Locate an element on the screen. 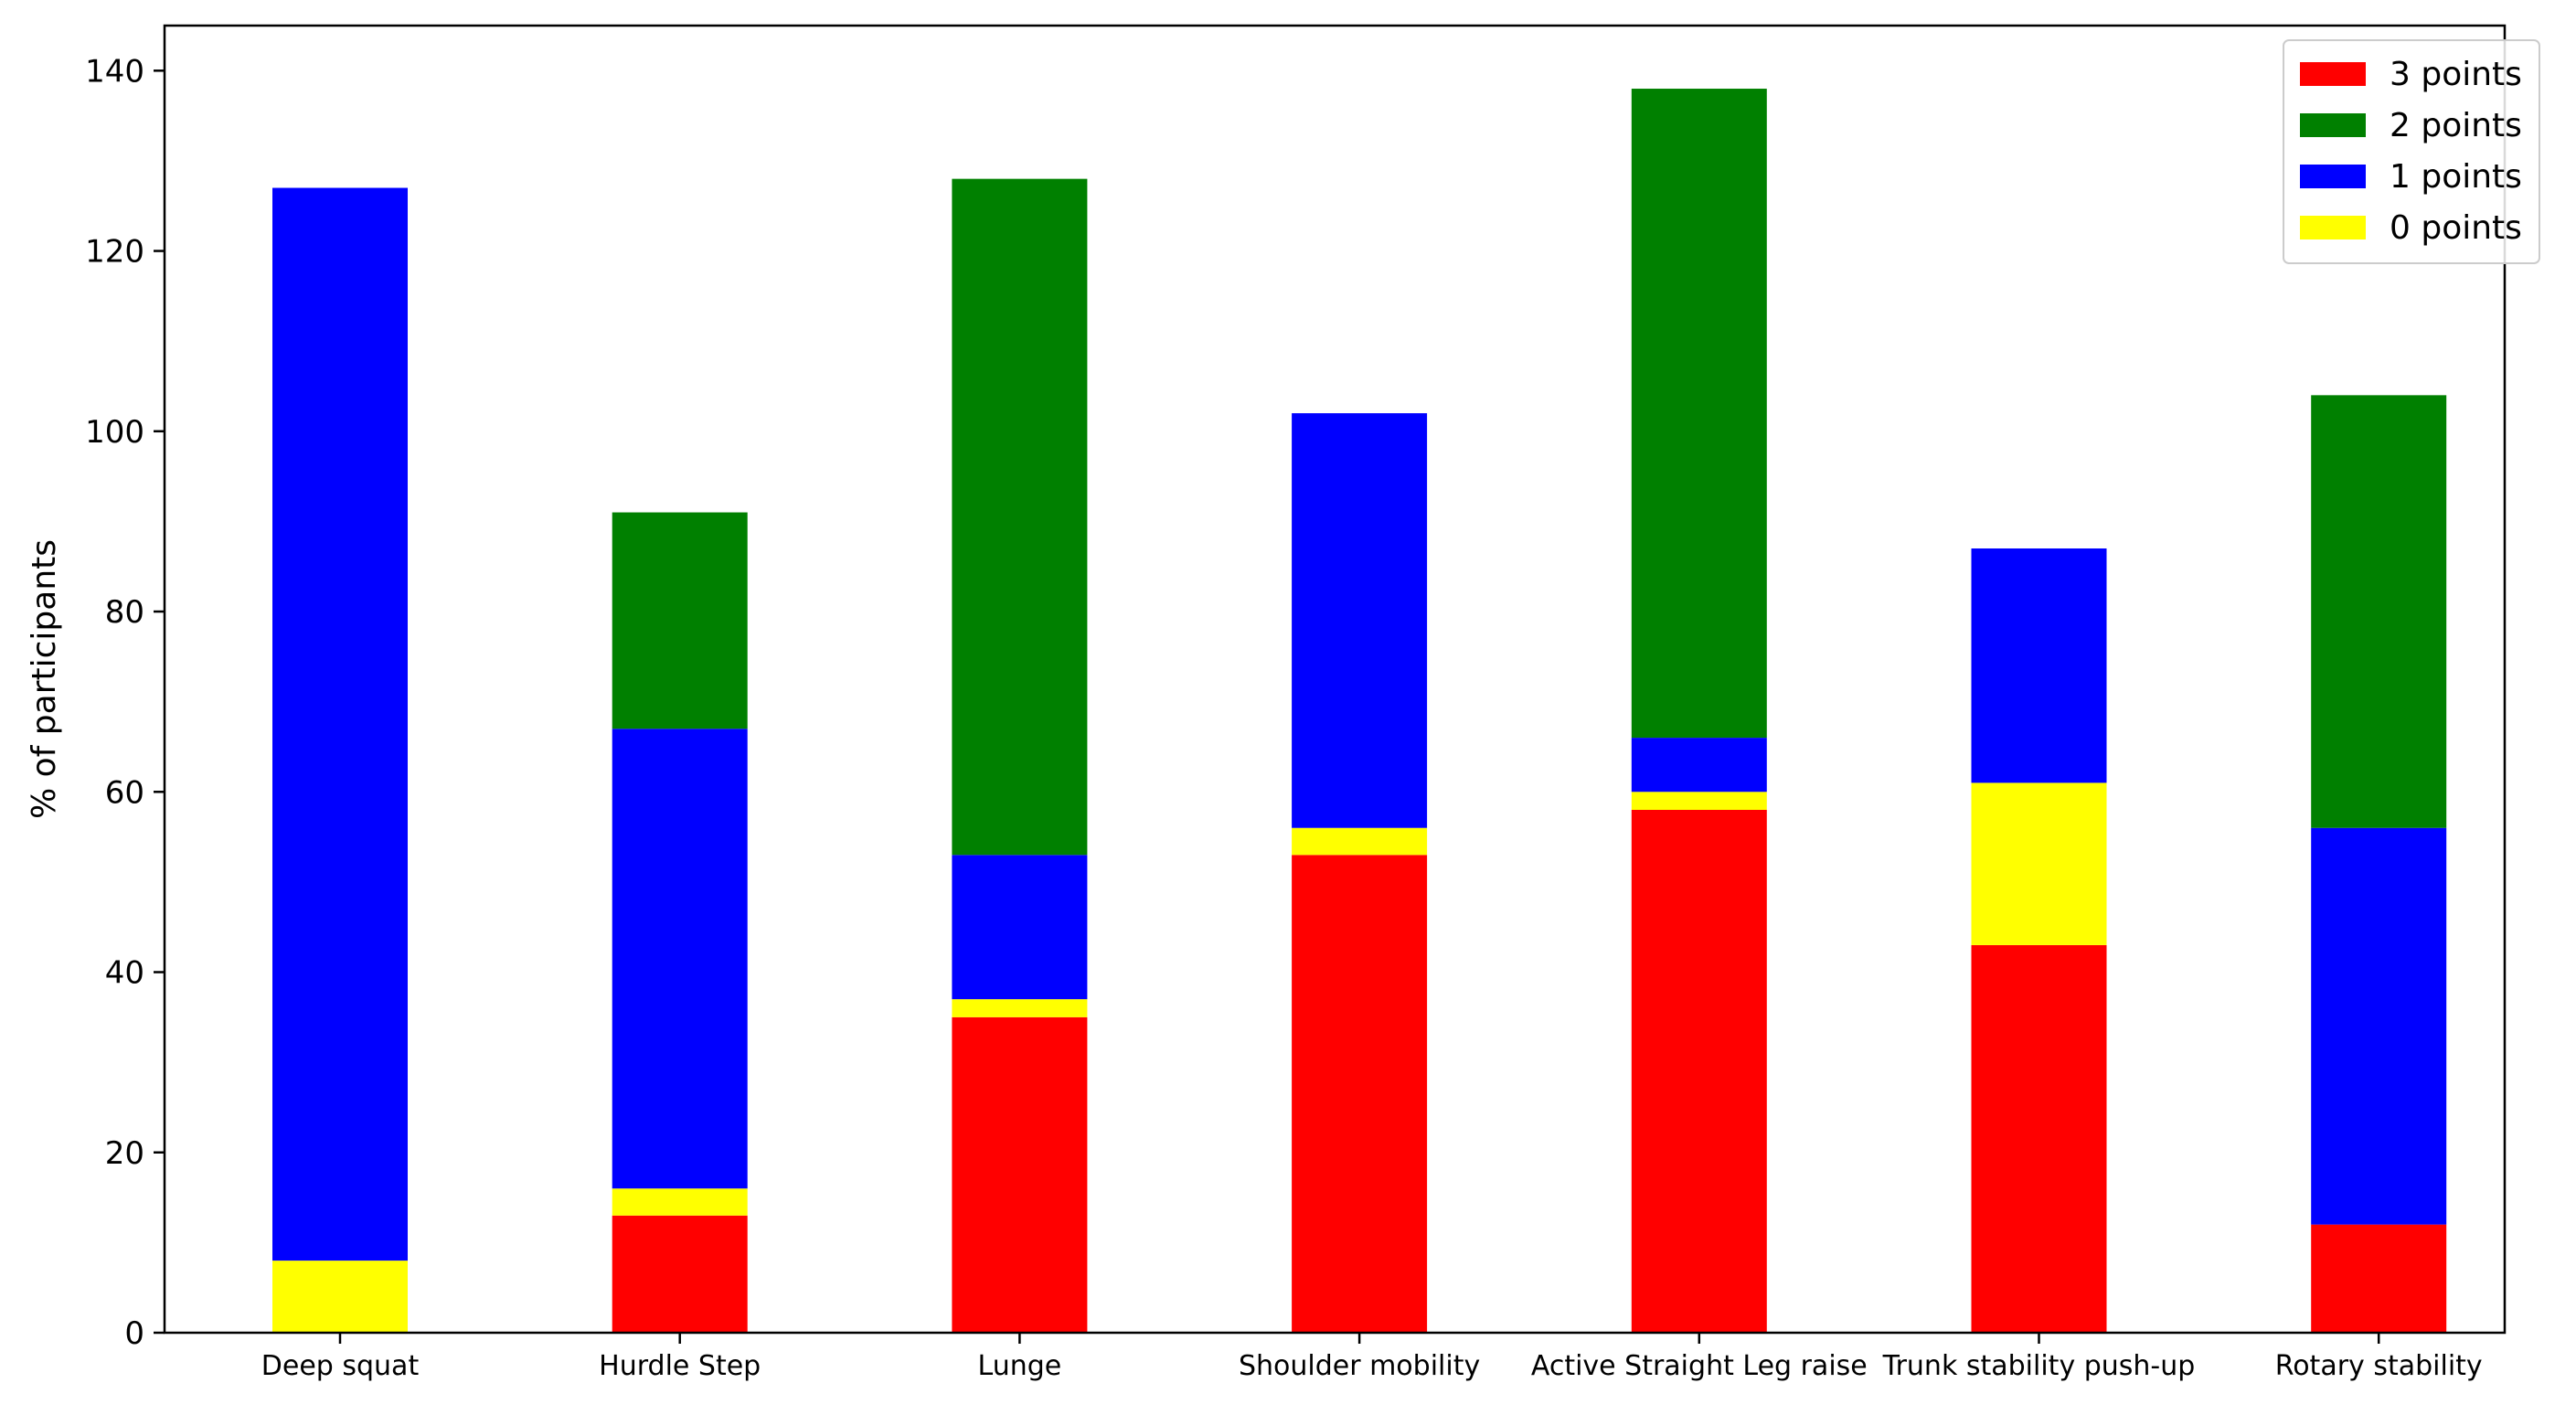 This screenshot has width=2576, height=1415. bar-rotary-stability-1-points is located at coordinates (2379, 1026).